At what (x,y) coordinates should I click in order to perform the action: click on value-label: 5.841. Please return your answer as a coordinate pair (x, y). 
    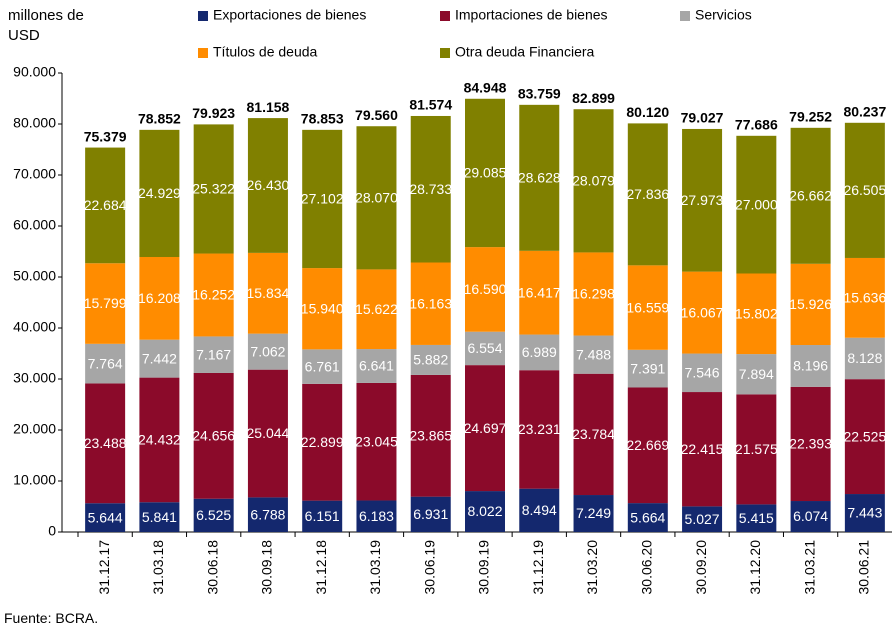
    Looking at the image, I should click on (159, 517).